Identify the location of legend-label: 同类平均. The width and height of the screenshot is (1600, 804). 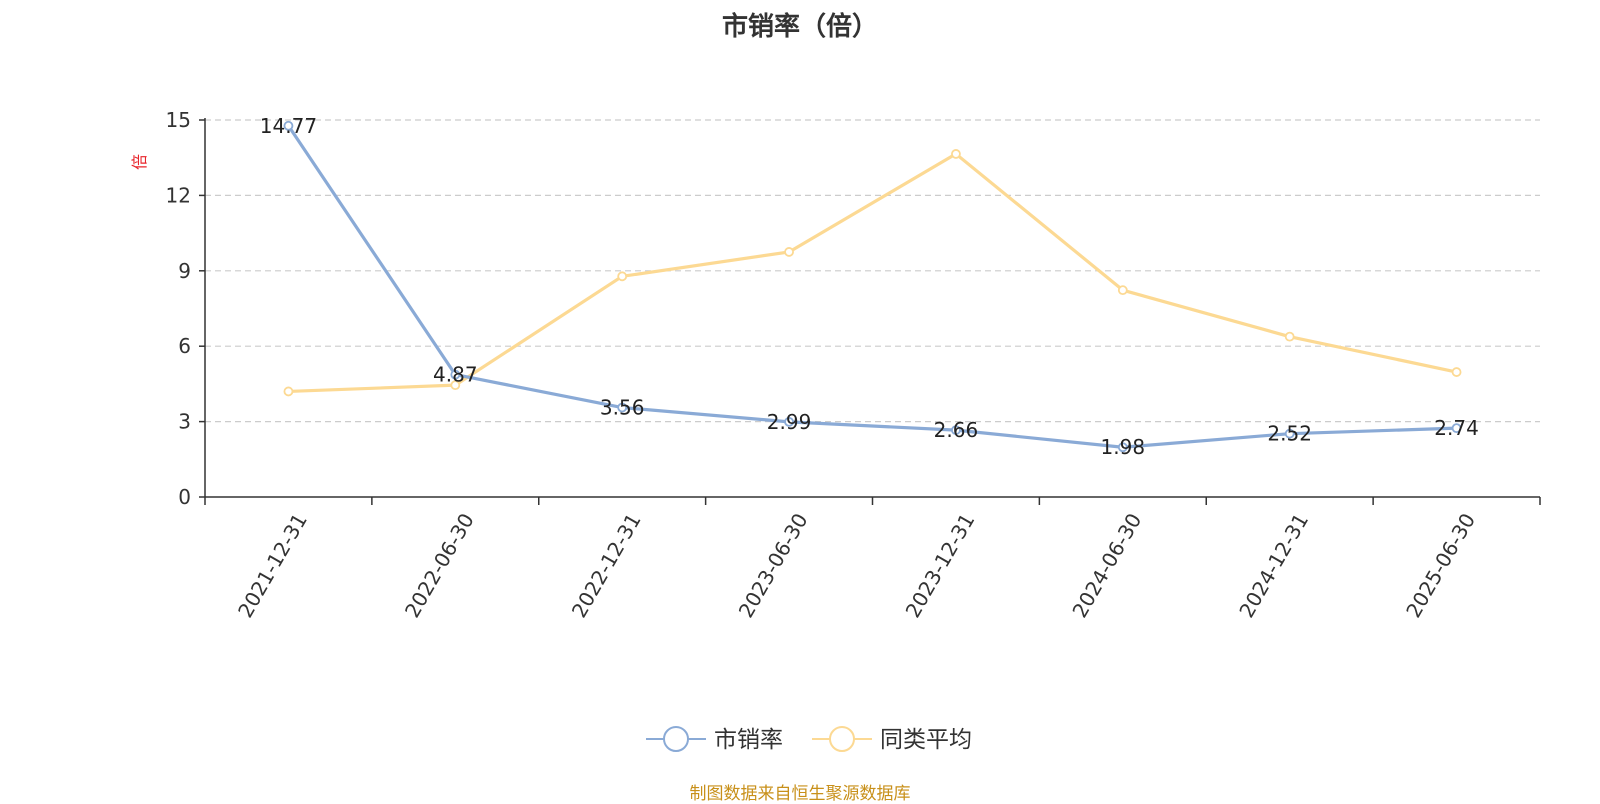
(926, 740).